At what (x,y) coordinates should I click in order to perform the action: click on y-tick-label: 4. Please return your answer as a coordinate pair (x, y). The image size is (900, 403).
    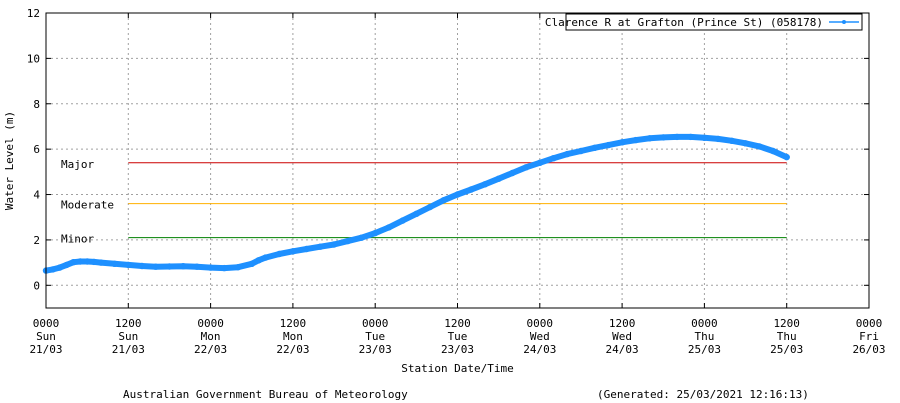
    Looking at the image, I should click on (36, 195).